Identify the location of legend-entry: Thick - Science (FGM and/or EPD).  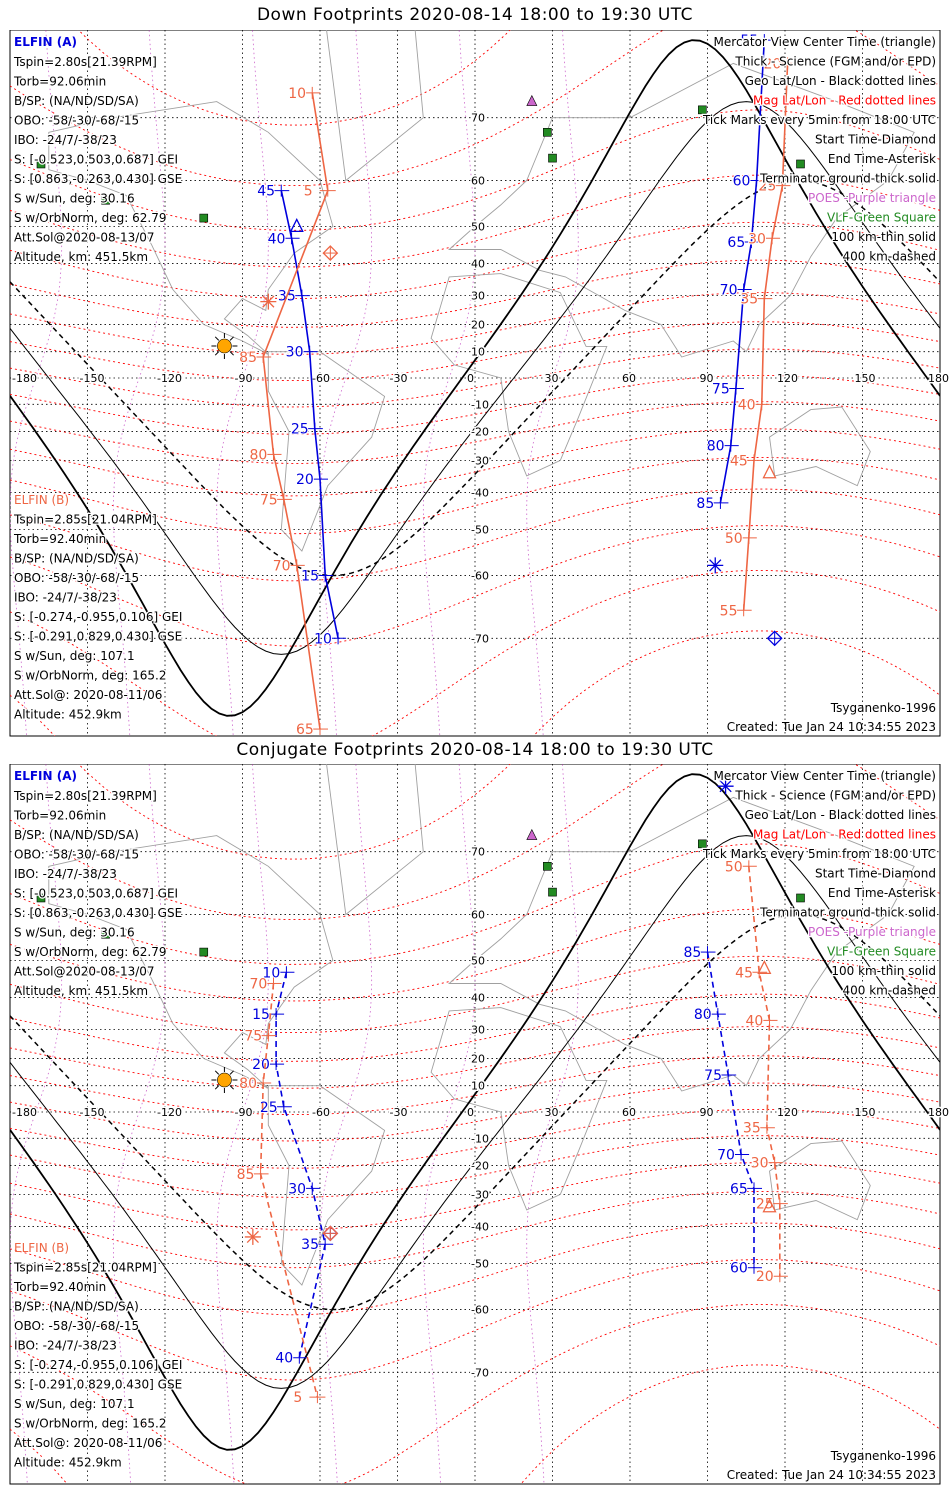
(835, 62).